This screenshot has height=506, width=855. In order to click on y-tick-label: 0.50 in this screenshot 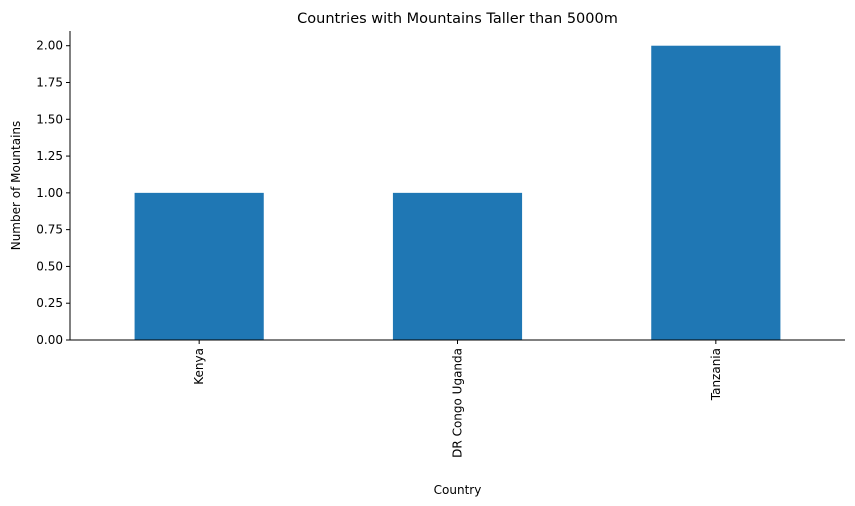, I will do `click(49, 266)`.